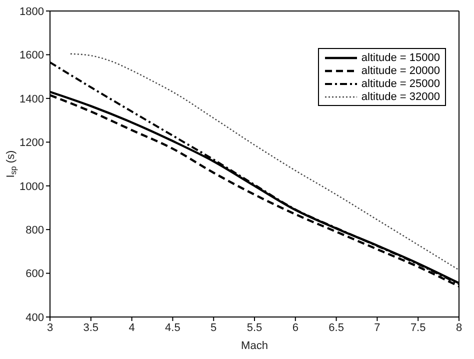  Describe the element at coordinates (35, 230) in the screenshot. I see `y-tick-label: 800` at that location.